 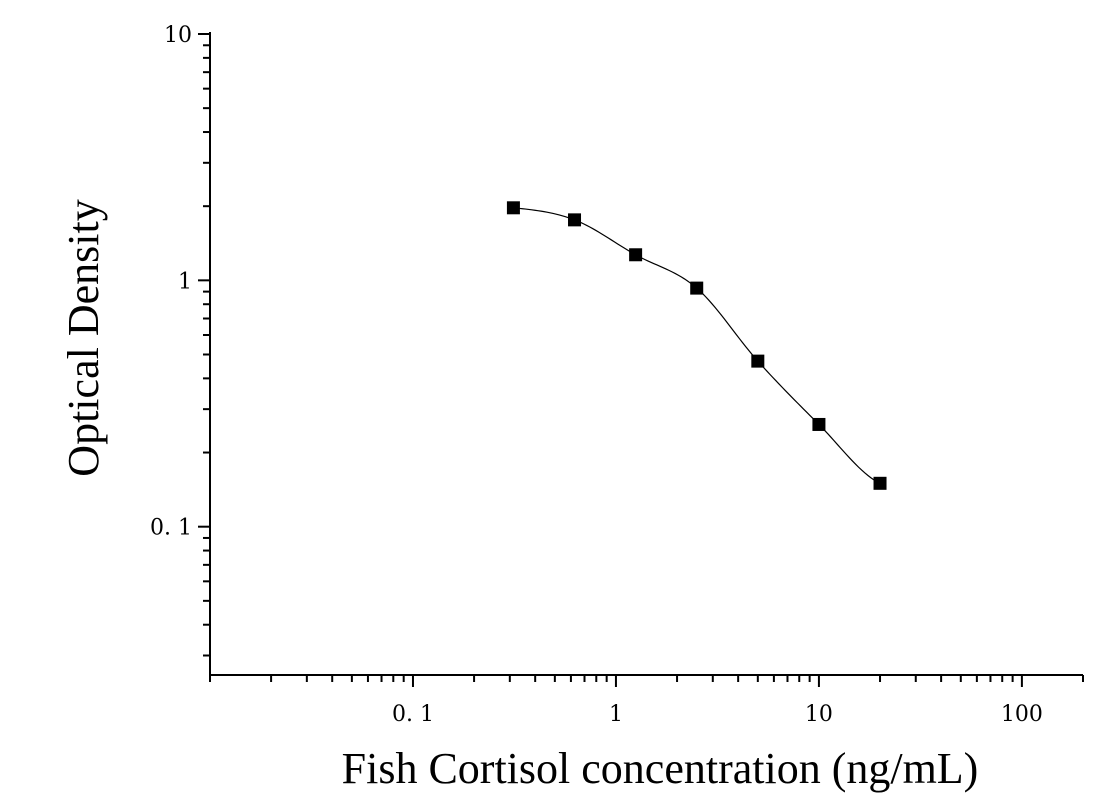 What do you see at coordinates (178, 35) in the screenshot?
I see `y-tick-label: 10` at bounding box center [178, 35].